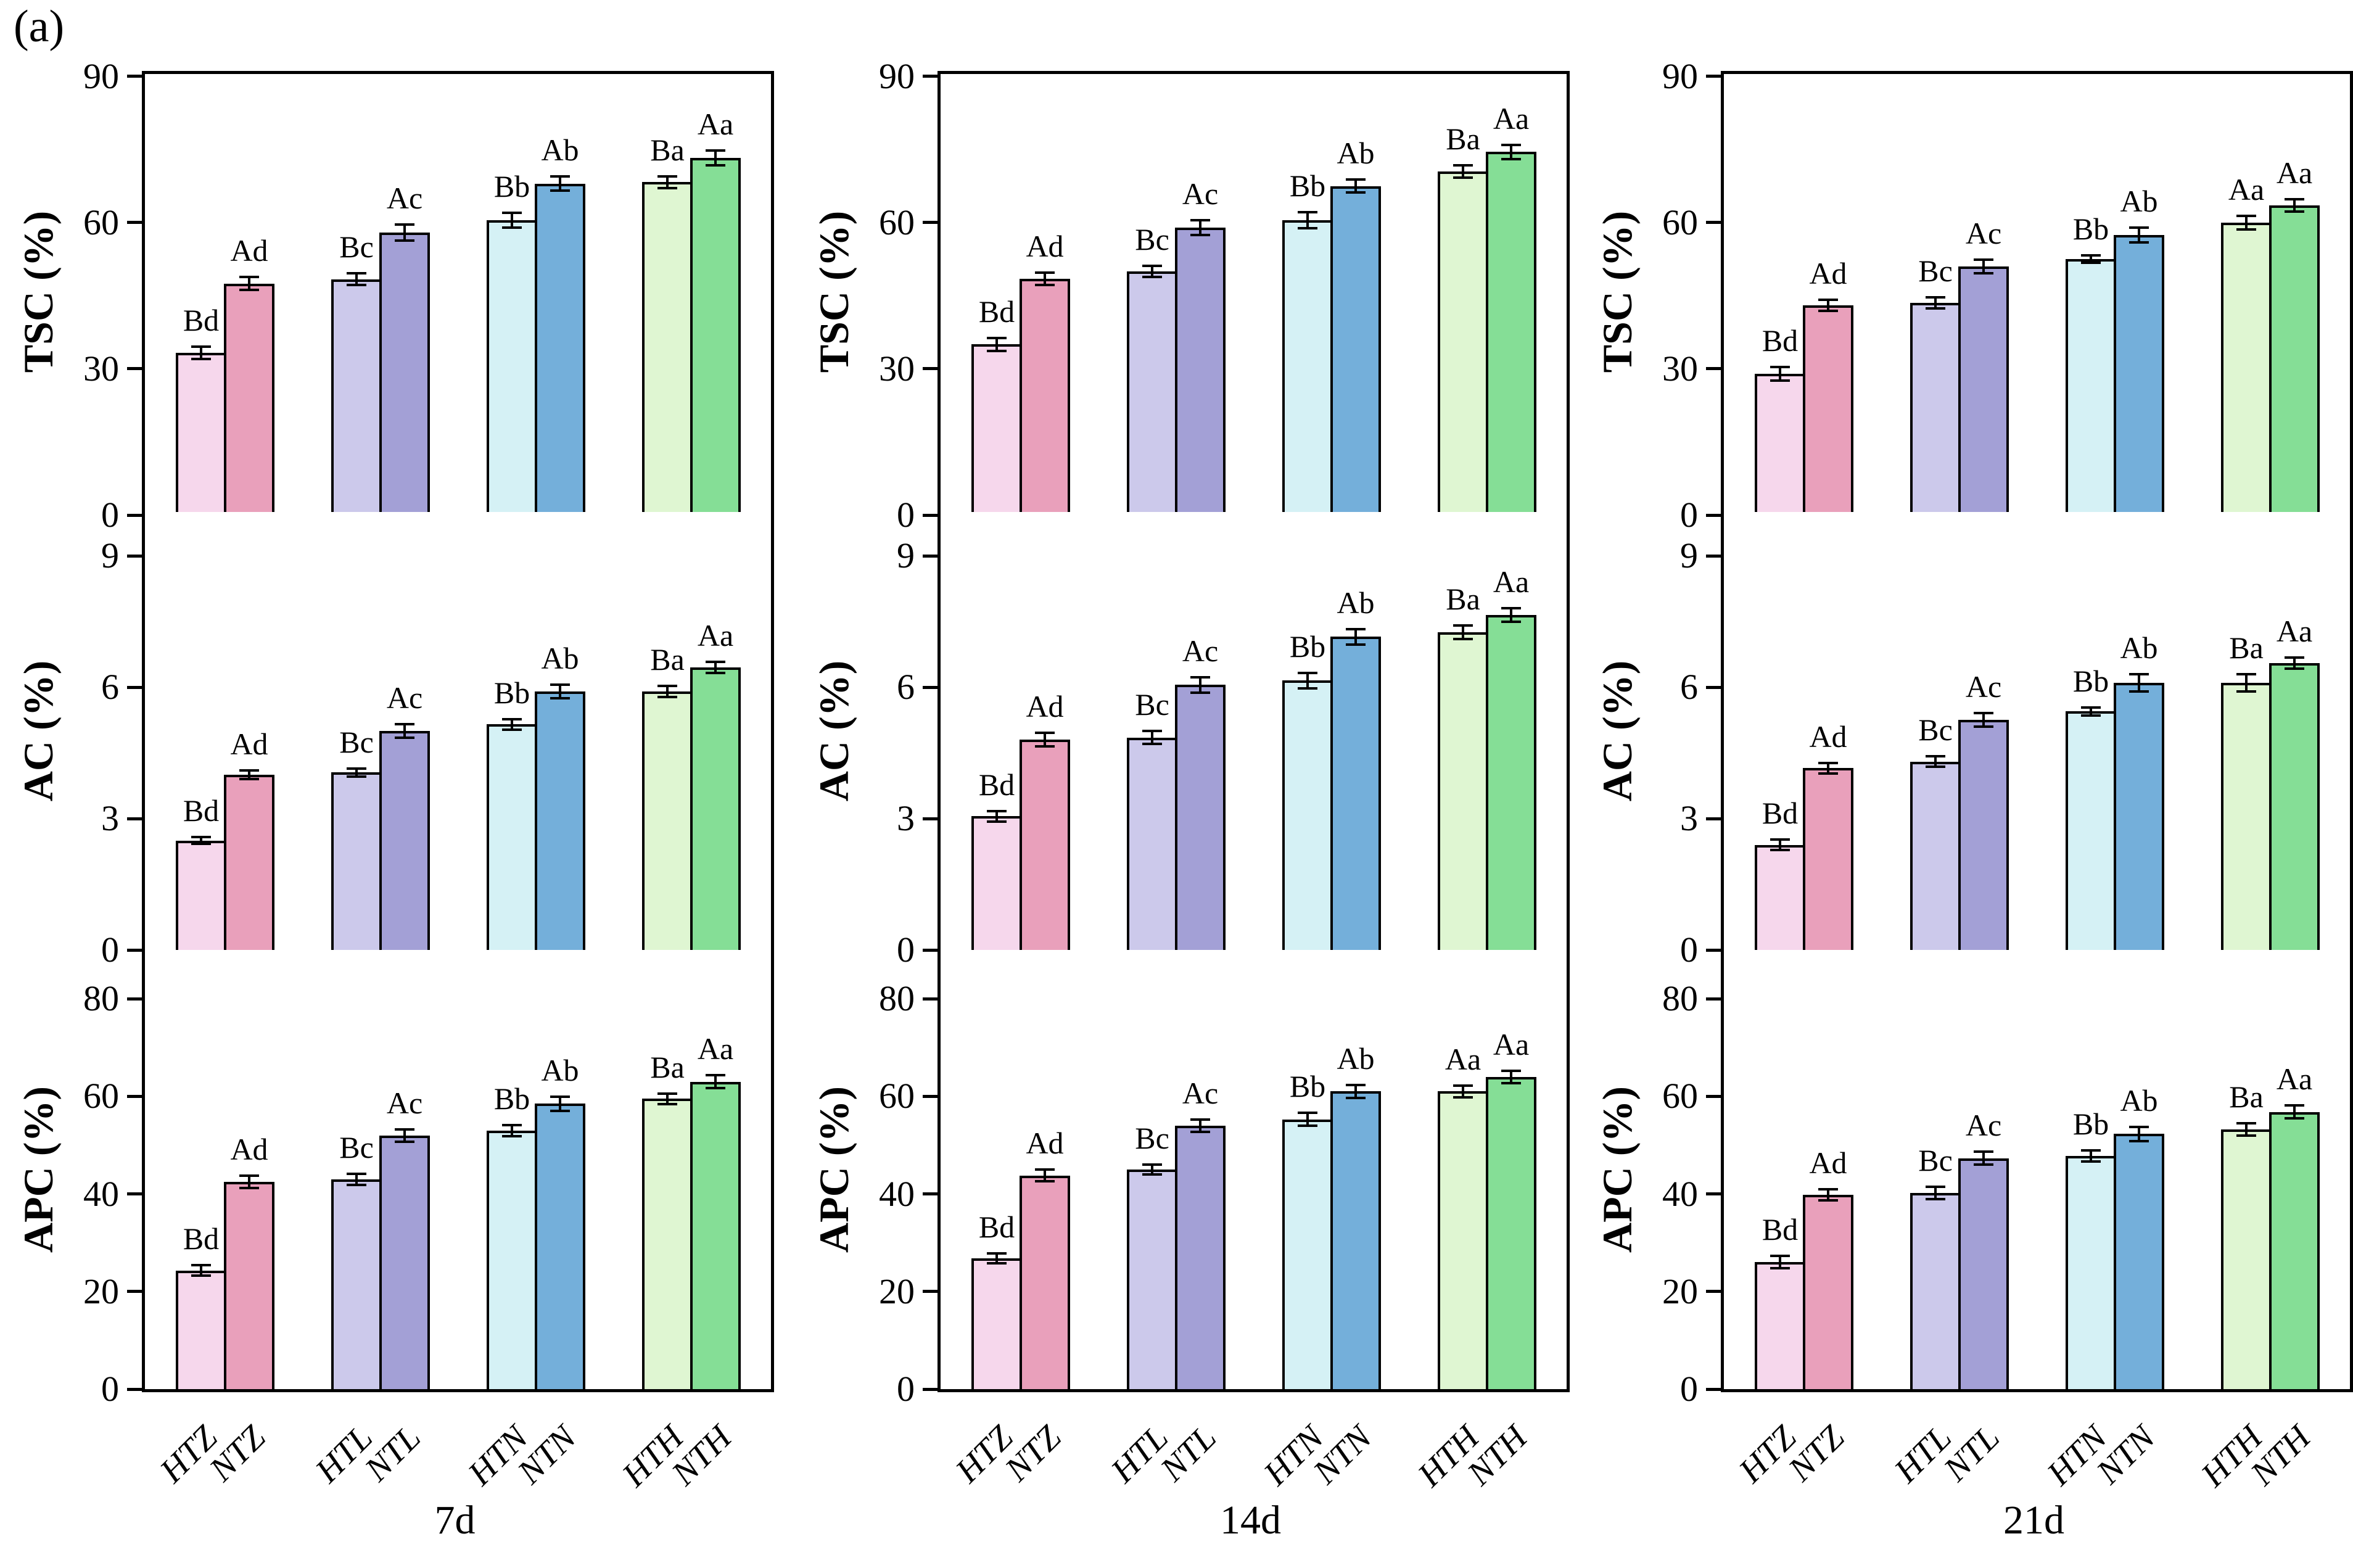 The image size is (2353, 1568). I want to click on y-tick-label: 0, so click(906, 950).